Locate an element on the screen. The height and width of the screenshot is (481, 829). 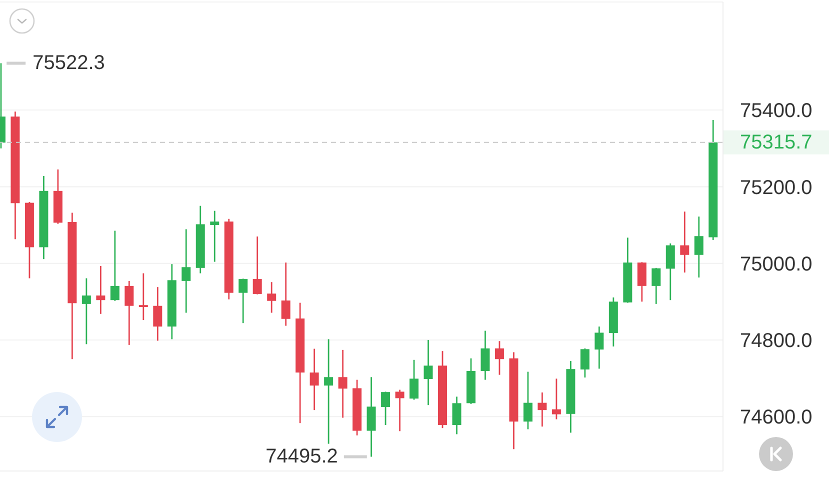
y-tick-label: 74600.0 is located at coordinates (776, 417).